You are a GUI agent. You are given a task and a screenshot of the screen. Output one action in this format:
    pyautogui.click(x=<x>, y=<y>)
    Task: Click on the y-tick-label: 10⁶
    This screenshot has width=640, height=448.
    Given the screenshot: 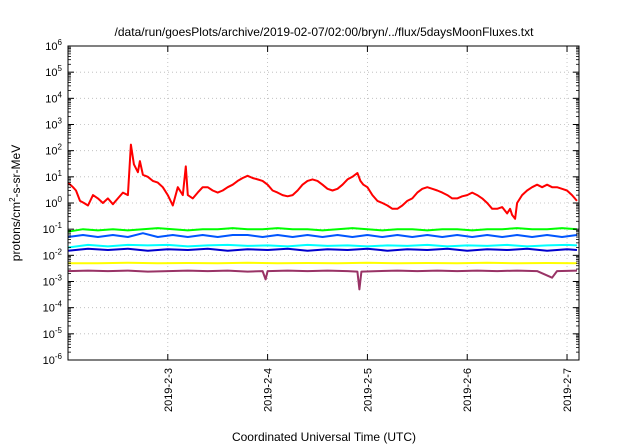 What is the action you would take?
    pyautogui.click(x=53, y=45)
    